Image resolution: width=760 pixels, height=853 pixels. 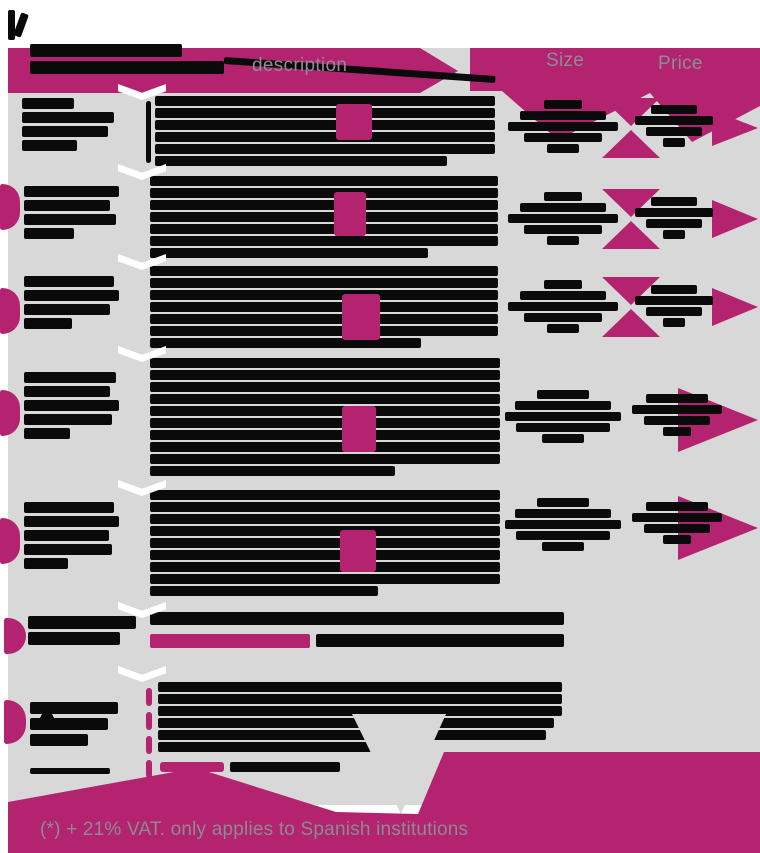 What do you see at coordinates (11, 25) in the screenshot?
I see `logo-mark-icon` at bounding box center [11, 25].